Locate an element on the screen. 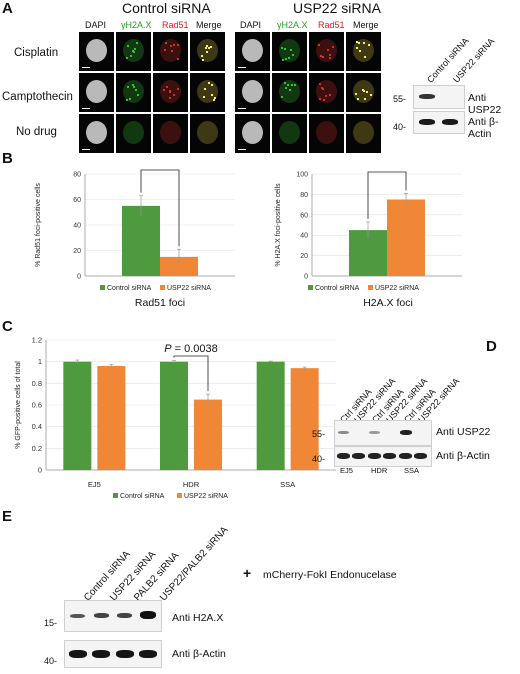 The height and width of the screenshot is (674, 520). y-tick-label: 80 is located at coordinates (77, 175).